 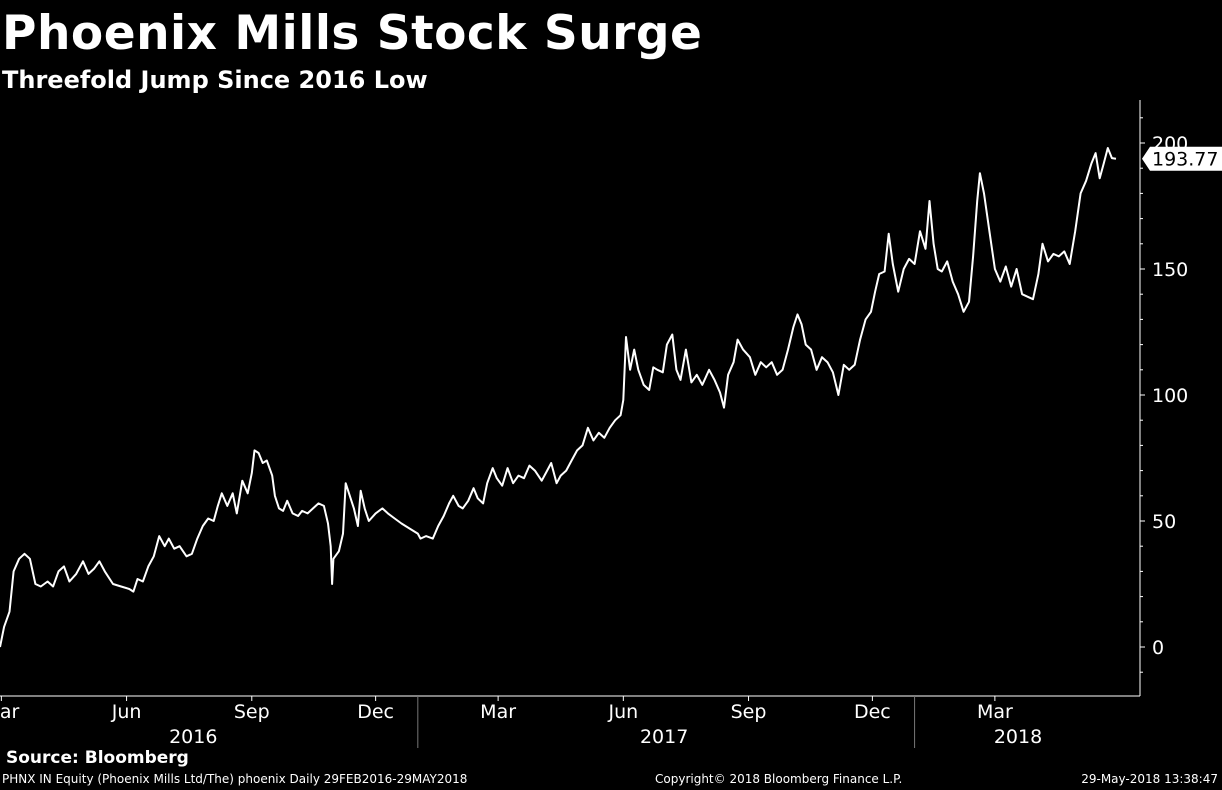 What do you see at coordinates (215, 80) in the screenshot?
I see `chart-subtitle: Threefold Jump Since 2016 Low` at bounding box center [215, 80].